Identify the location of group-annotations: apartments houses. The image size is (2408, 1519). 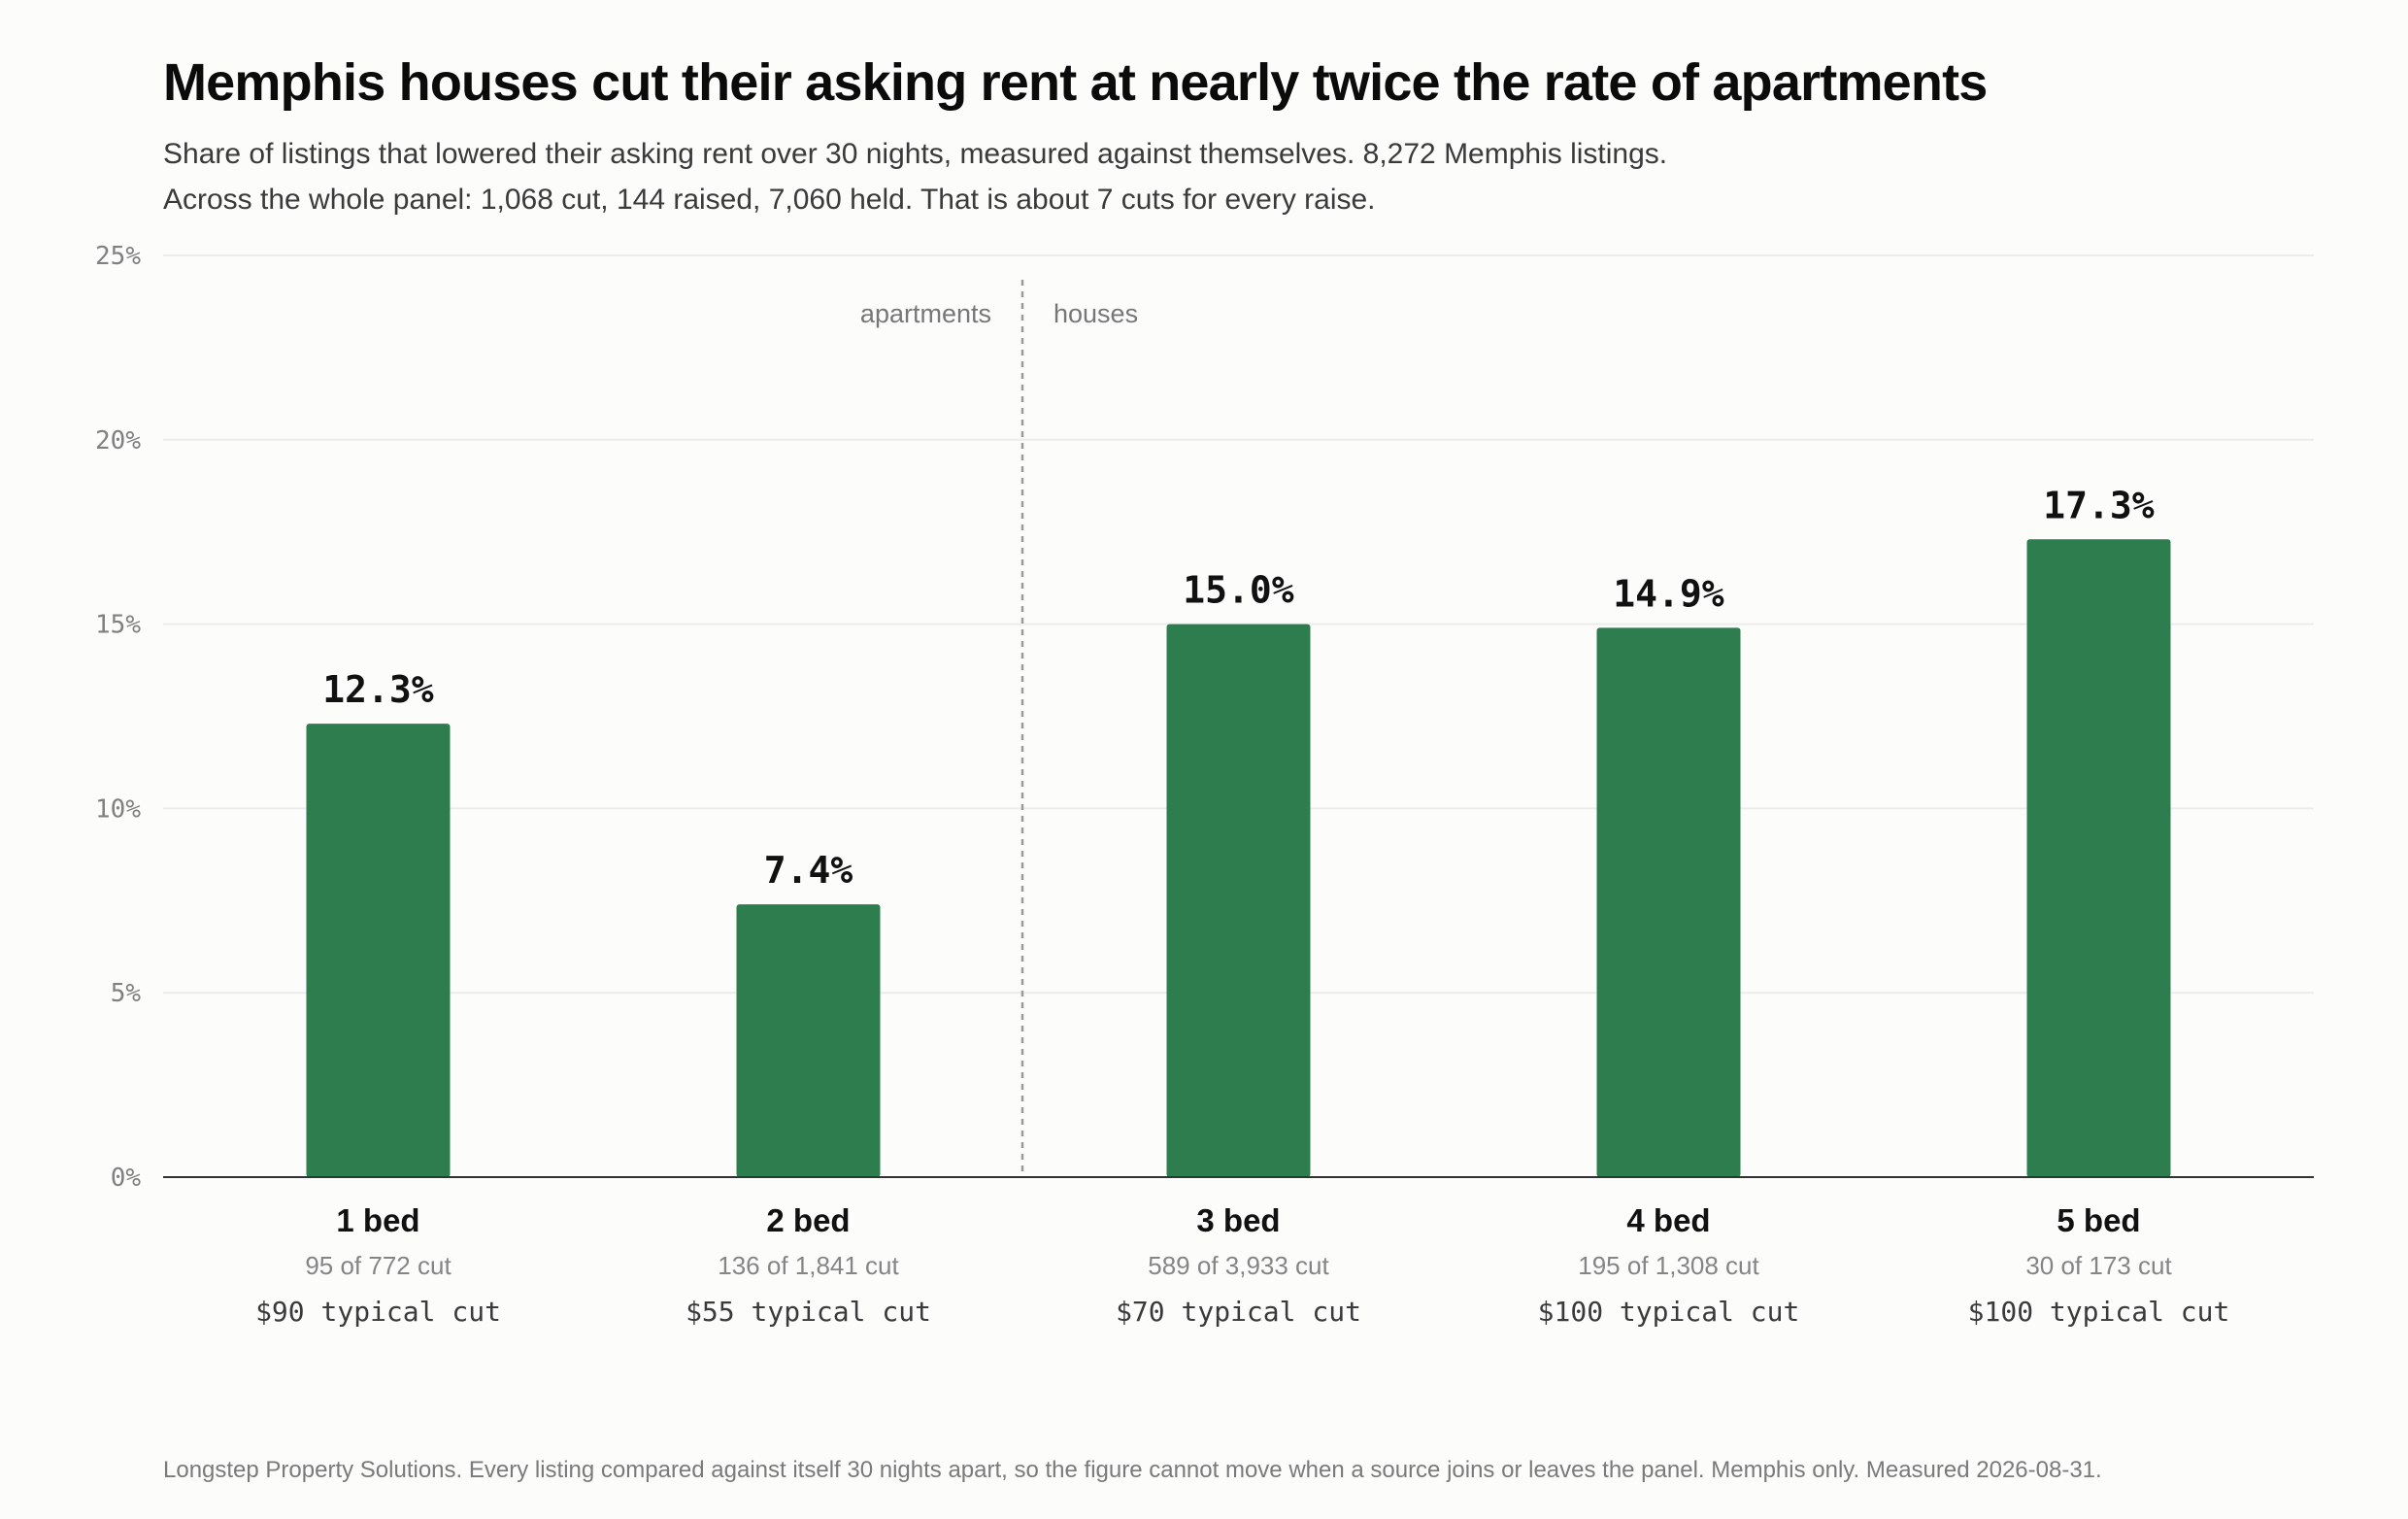
(999, 728).